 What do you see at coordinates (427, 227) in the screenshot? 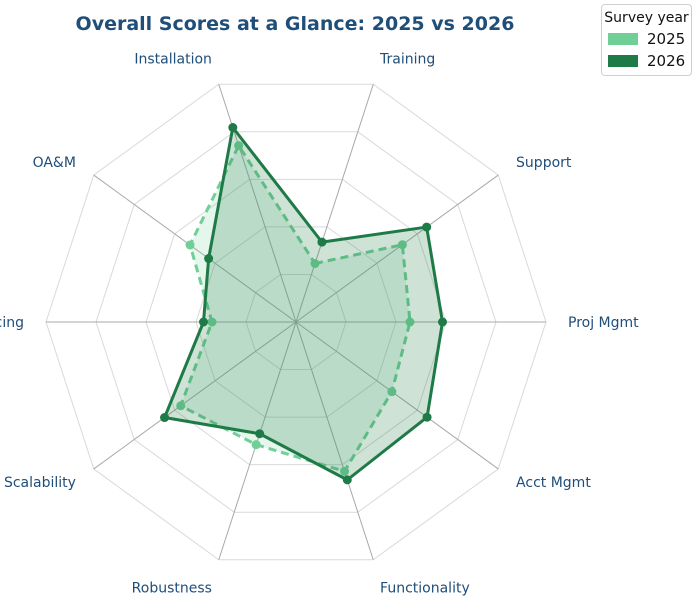
I see `point-2026-Support` at bounding box center [427, 227].